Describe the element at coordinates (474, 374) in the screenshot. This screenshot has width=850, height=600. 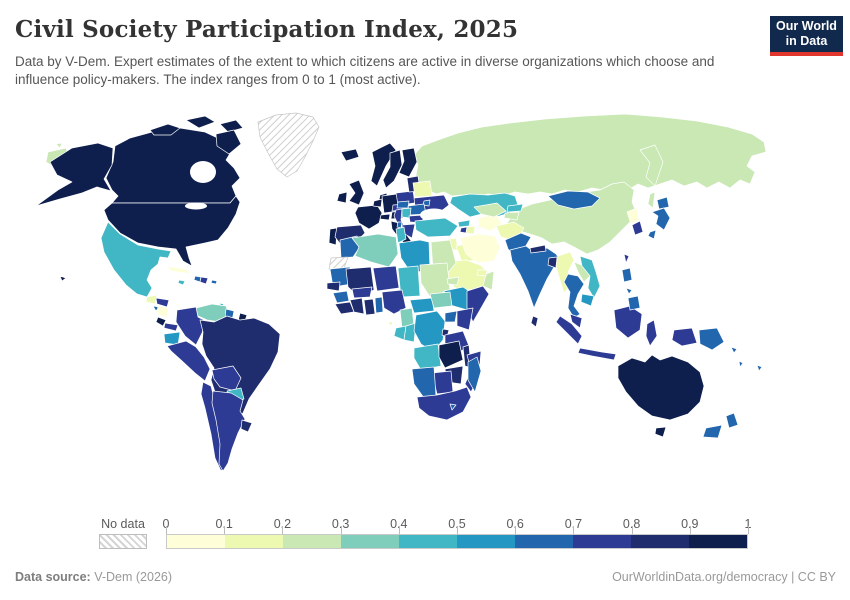
I see `country-madagascar` at that location.